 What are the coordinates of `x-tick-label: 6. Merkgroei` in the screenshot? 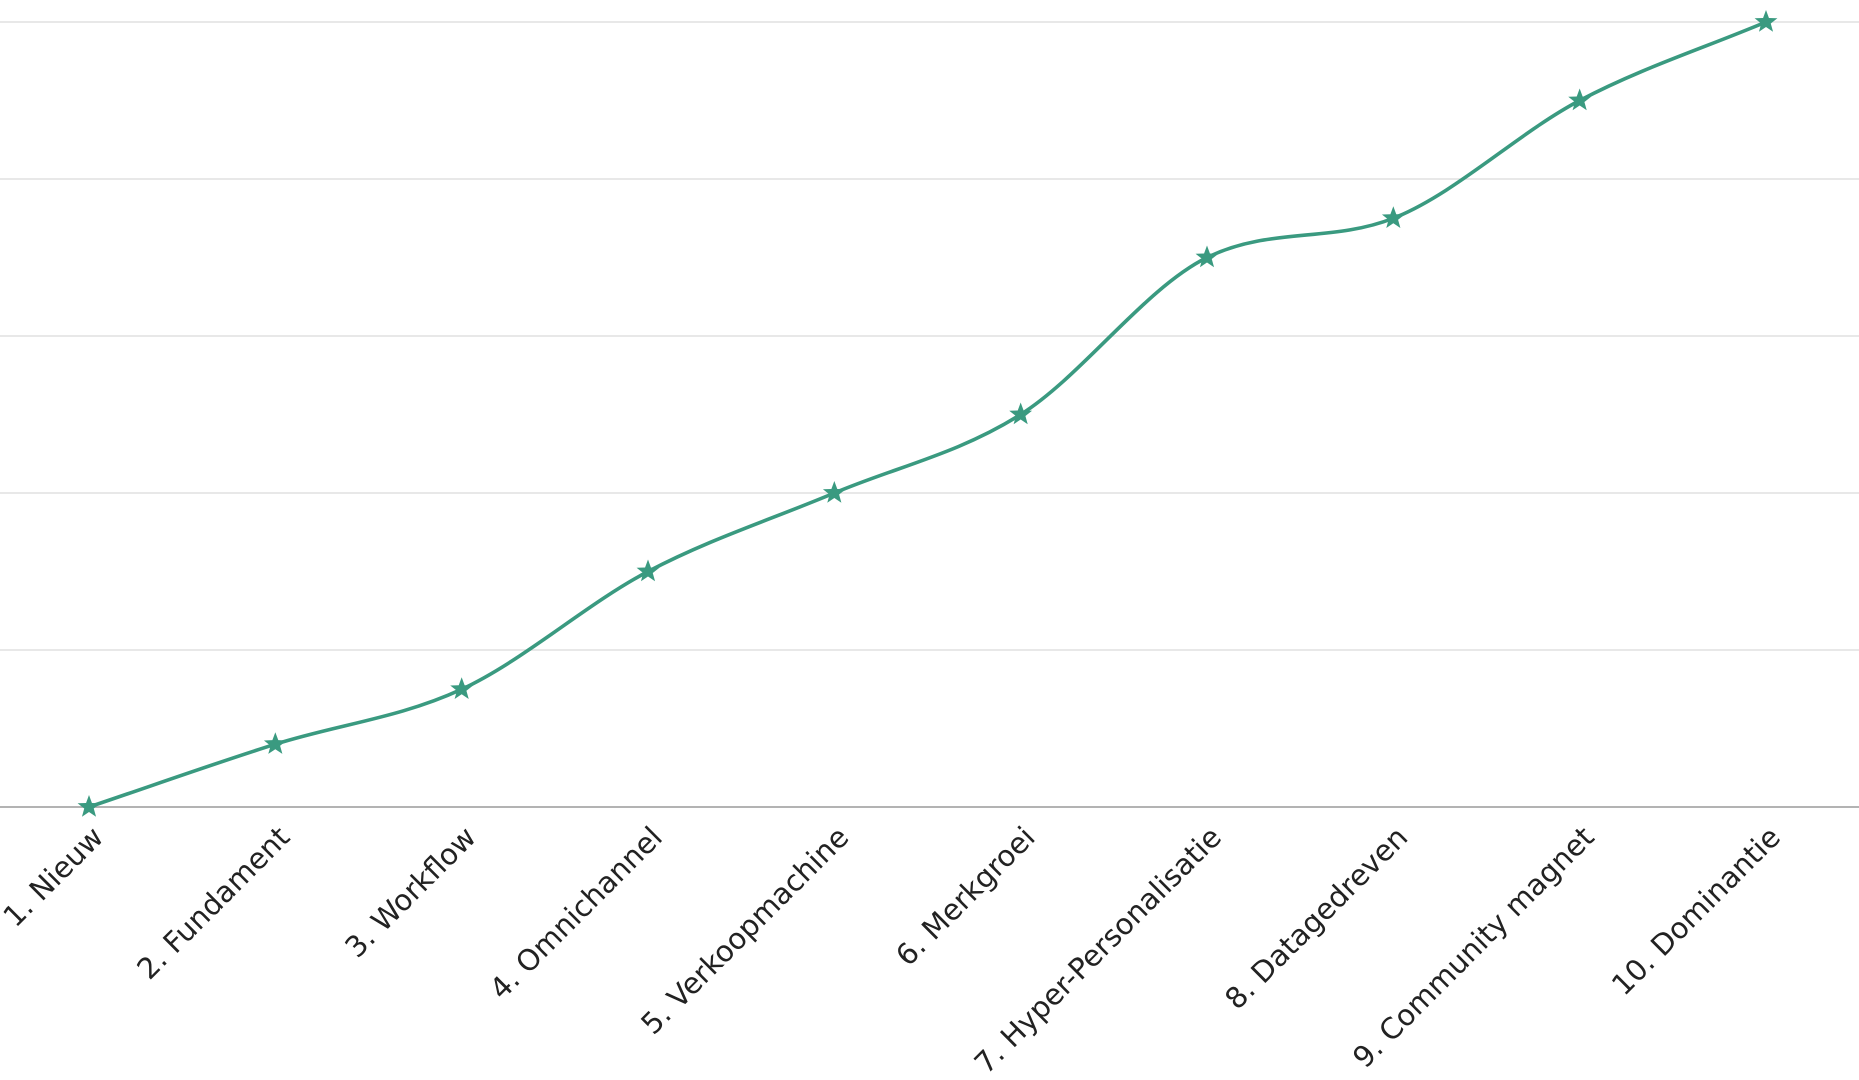 It's located at (965, 896).